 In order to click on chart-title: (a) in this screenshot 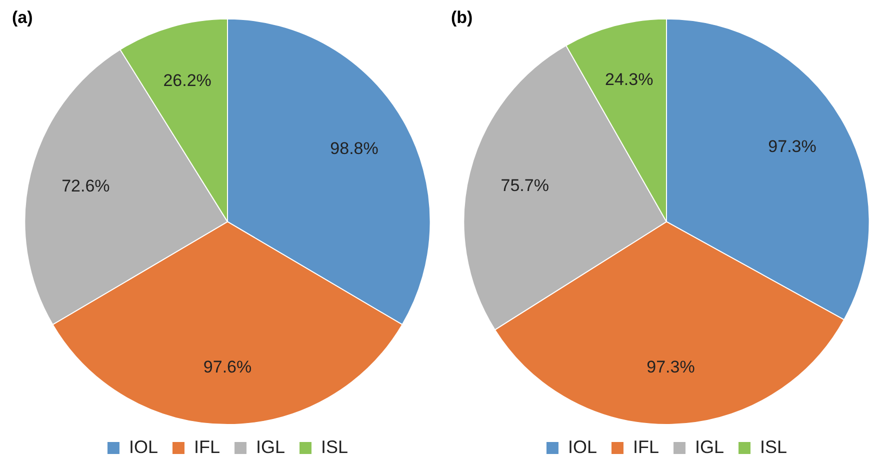, I will do `click(22, 17)`.